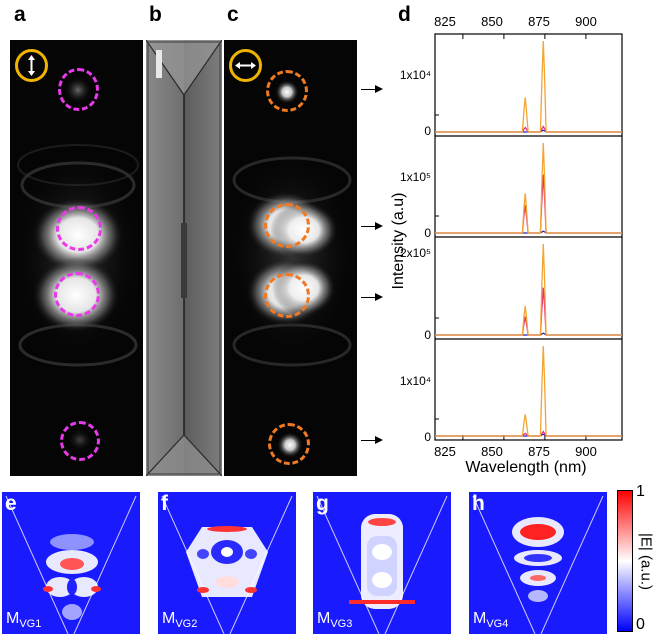  Describe the element at coordinates (287, 91) in the screenshot. I see `dashed-circle-top-c` at that location.